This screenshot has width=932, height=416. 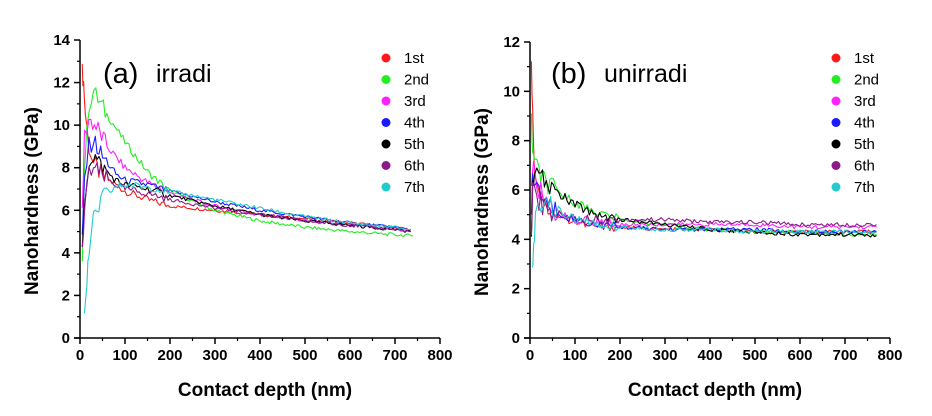 I want to click on series-line-2nd, so click(x=703, y=175).